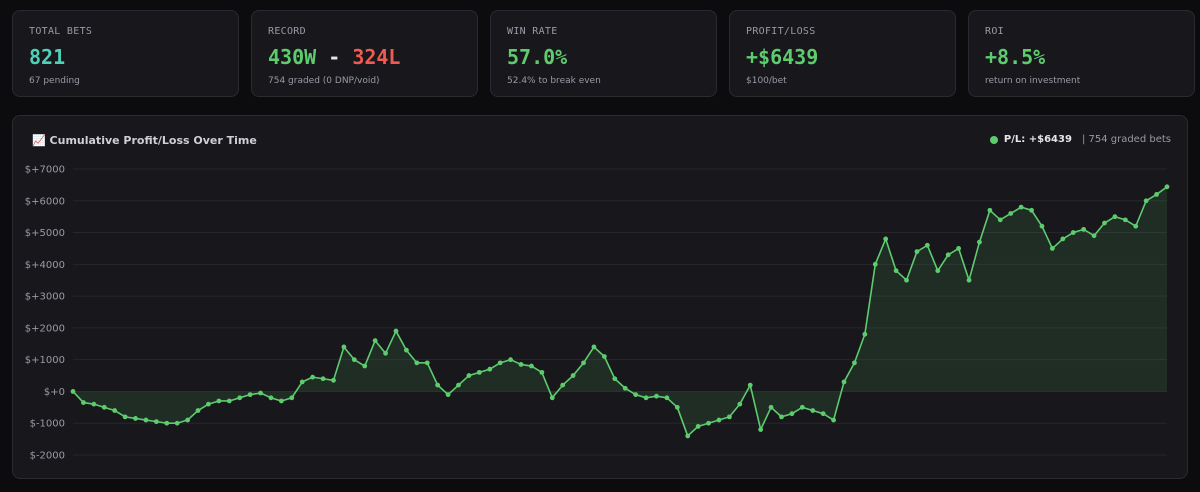  Describe the element at coordinates (47, 57) in the screenshot. I see `total-bets-value: 821` at that location.